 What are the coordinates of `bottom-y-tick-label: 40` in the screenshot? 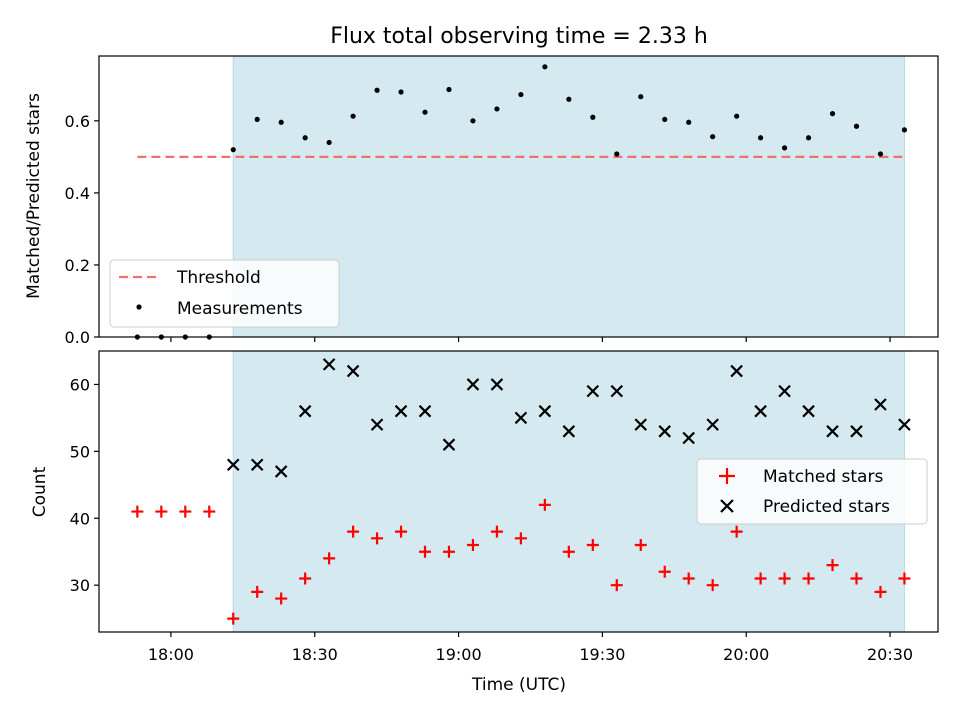 It's located at (80, 518).